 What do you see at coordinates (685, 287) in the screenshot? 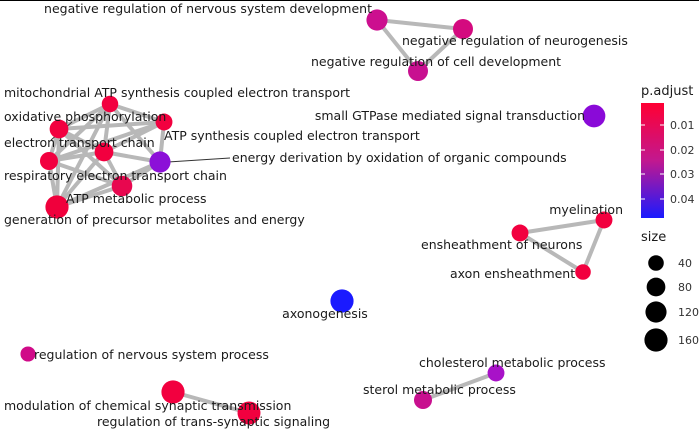
I see `size-key-label: 80` at bounding box center [685, 287].